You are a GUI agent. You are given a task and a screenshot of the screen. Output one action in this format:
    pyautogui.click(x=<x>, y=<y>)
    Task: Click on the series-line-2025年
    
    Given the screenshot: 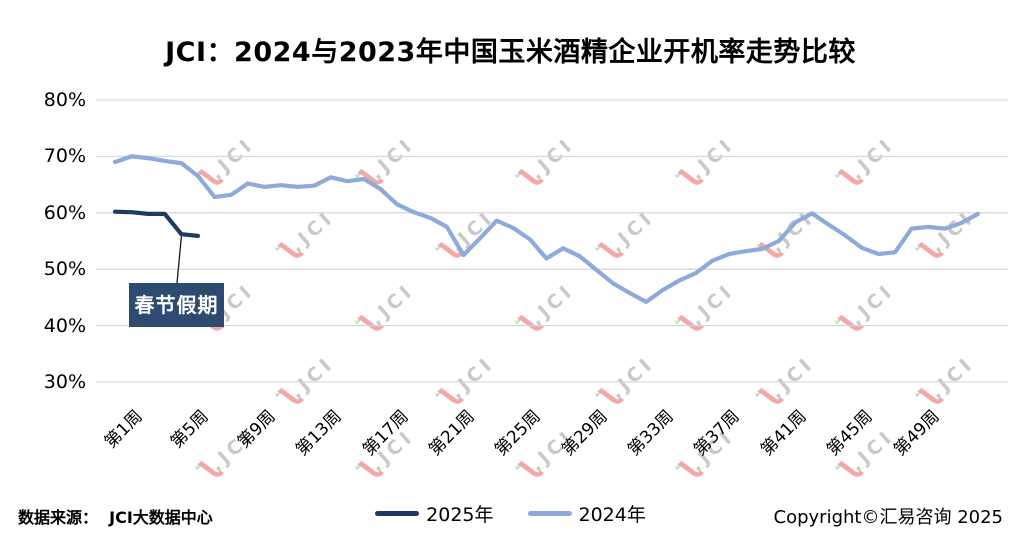 What is the action you would take?
    pyautogui.click(x=156, y=223)
    